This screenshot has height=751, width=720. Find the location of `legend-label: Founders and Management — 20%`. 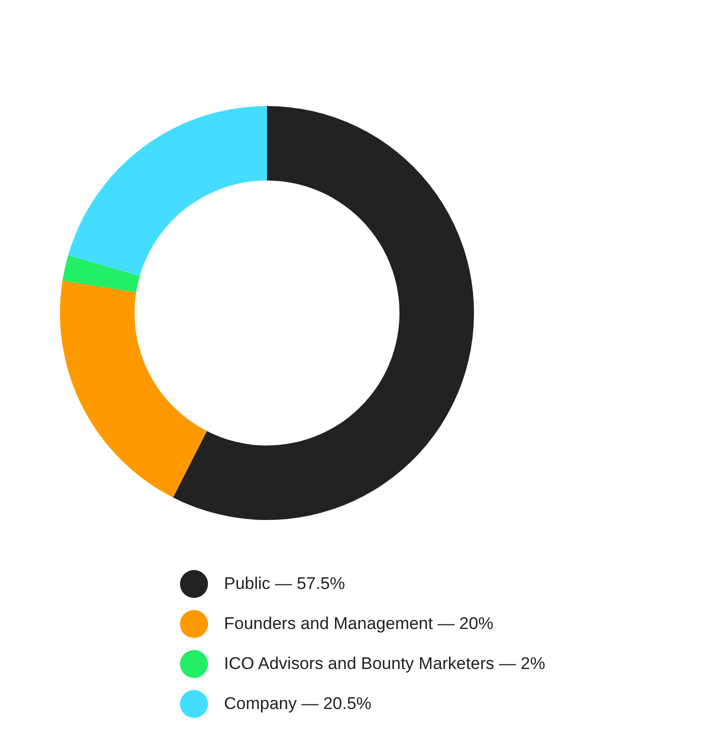

legend-label: Founders and Management — 20% is located at coordinates (359, 624).